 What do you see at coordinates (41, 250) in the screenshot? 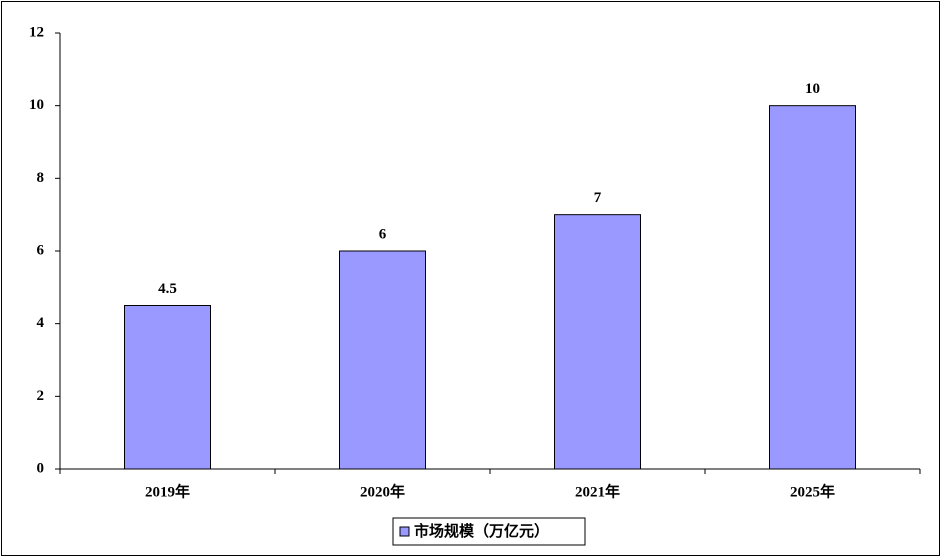
I see `y-tick-label: 6` at bounding box center [41, 250].